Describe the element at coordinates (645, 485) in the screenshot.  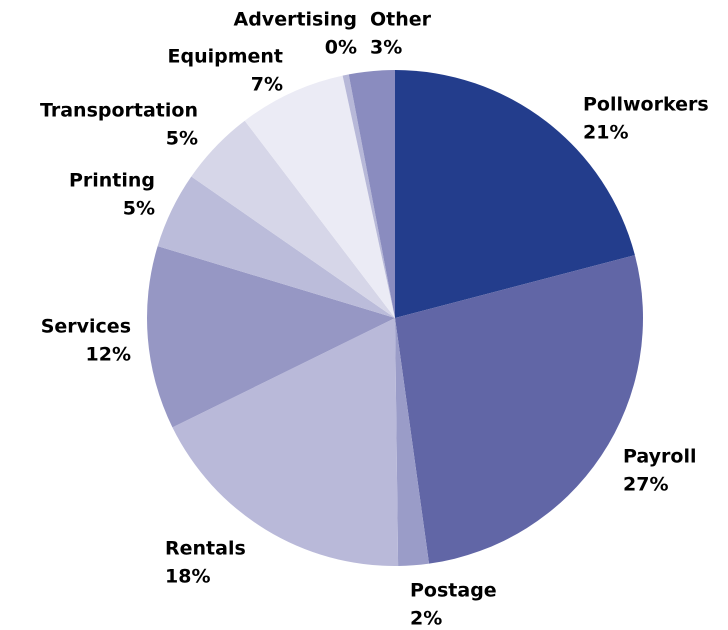
I see `slice-value-label: 27%` at that location.